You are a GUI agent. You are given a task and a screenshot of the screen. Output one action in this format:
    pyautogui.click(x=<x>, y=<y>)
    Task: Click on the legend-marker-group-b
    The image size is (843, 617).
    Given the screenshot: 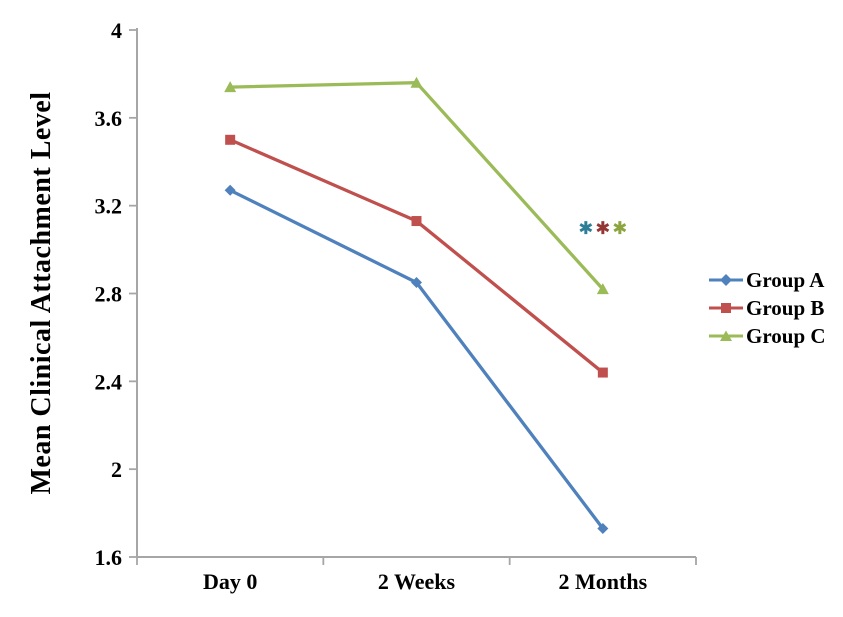 What is the action you would take?
    pyautogui.click(x=726, y=308)
    